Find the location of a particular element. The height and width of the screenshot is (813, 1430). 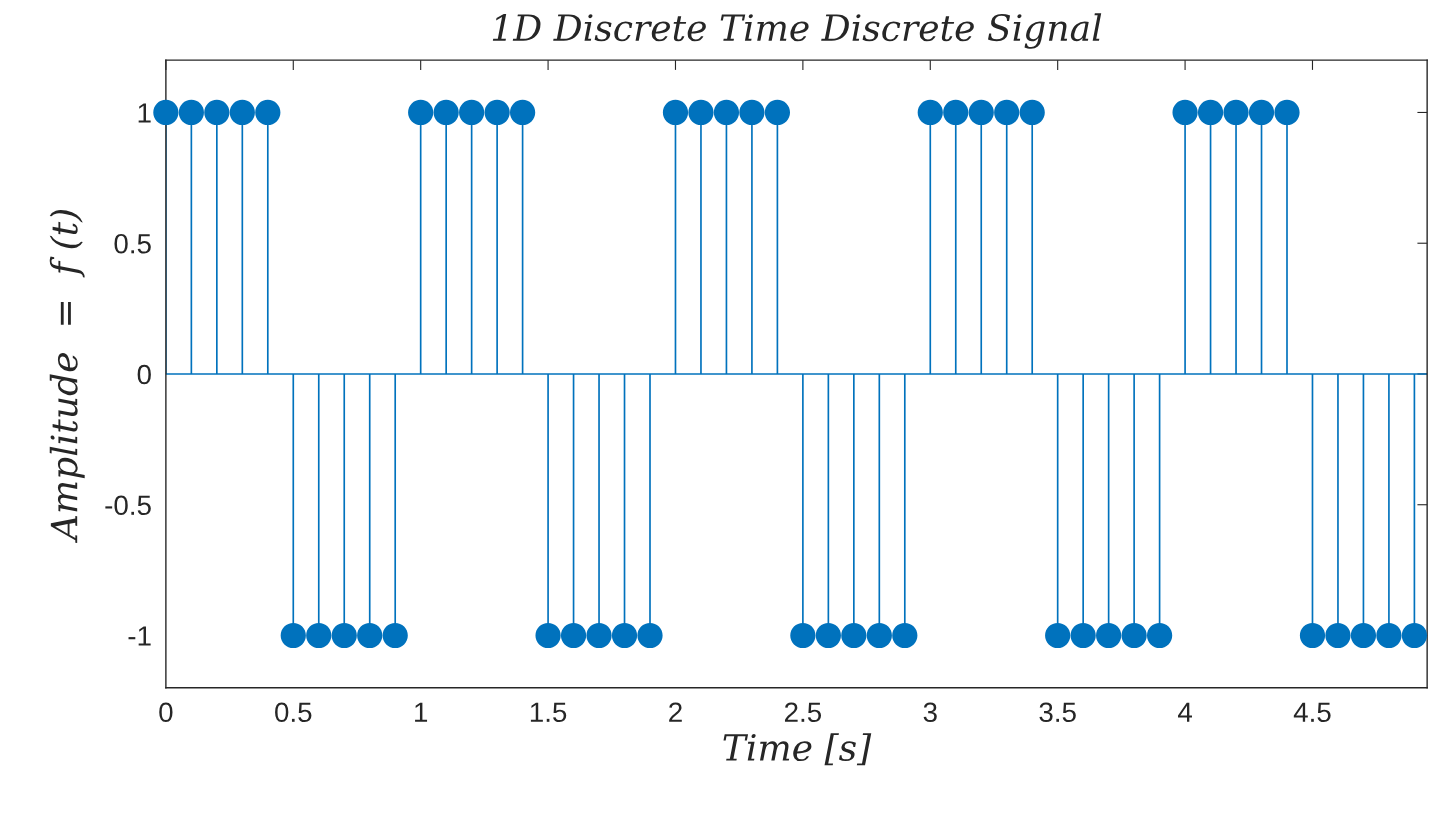

x-tick-label: 0.5 is located at coordinates (293, 712).